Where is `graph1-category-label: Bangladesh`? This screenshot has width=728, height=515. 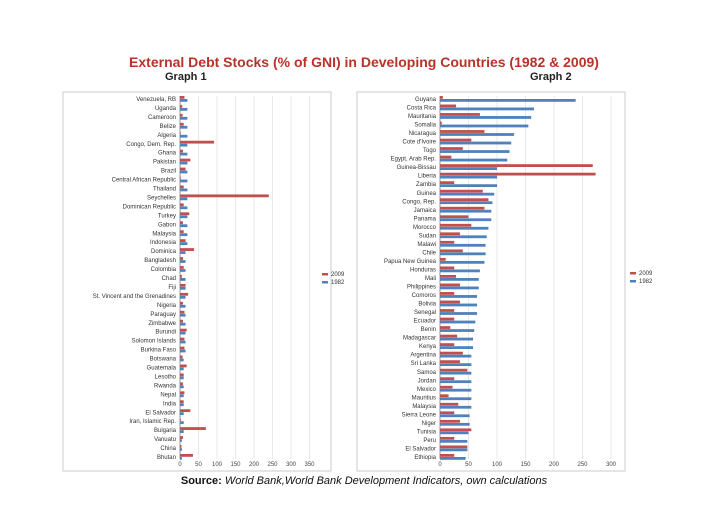 graph1-category-label: Bangladesh is located at coordinates (160, 261).